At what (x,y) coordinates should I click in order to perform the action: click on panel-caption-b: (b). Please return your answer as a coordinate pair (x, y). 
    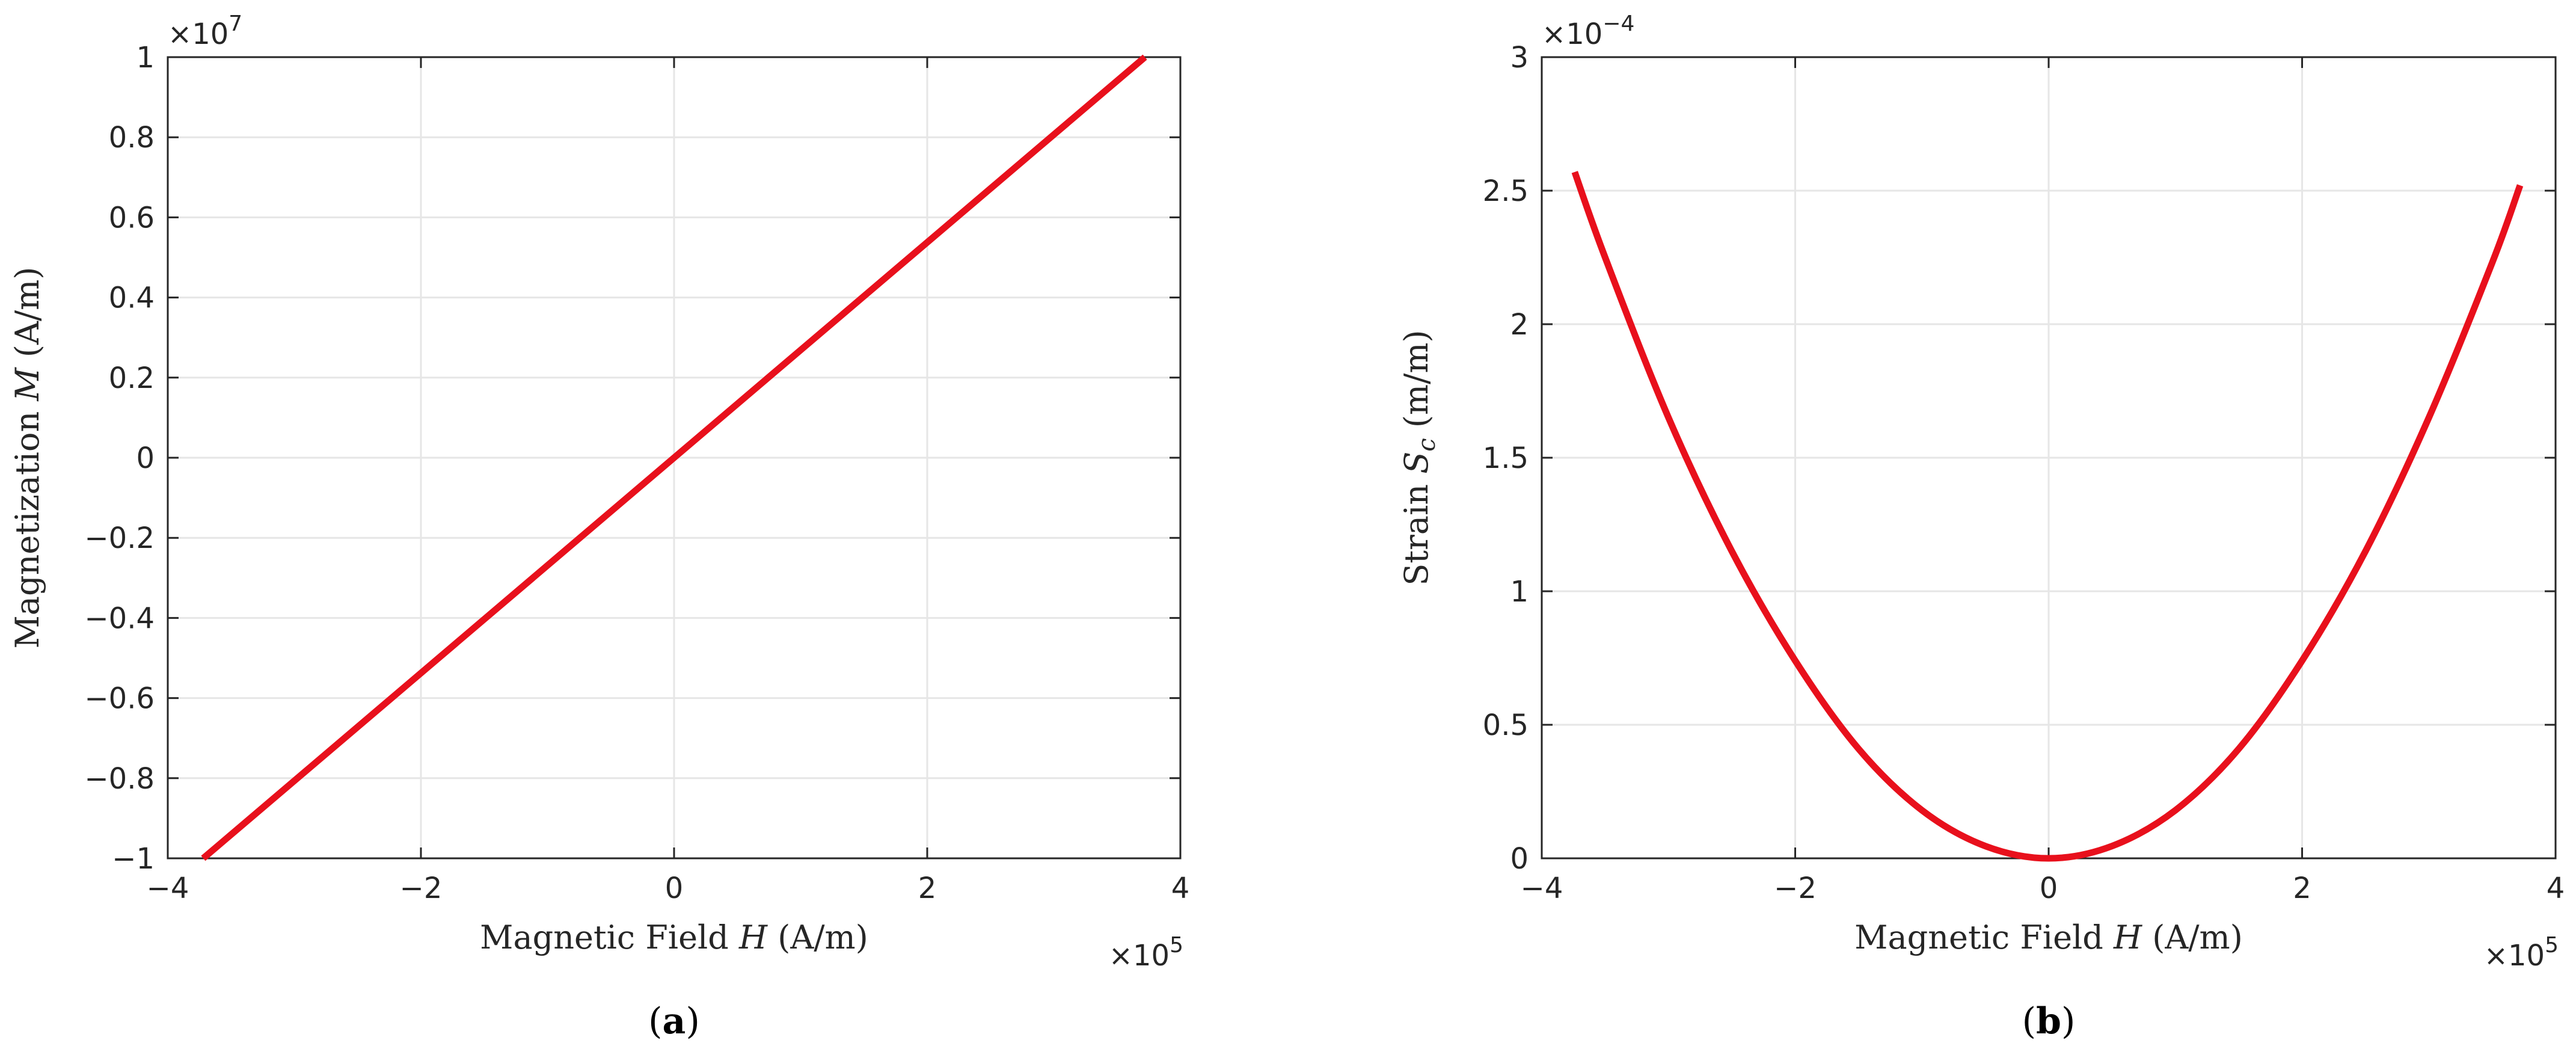
    Looking at the image, I should click on (2049, 1021).